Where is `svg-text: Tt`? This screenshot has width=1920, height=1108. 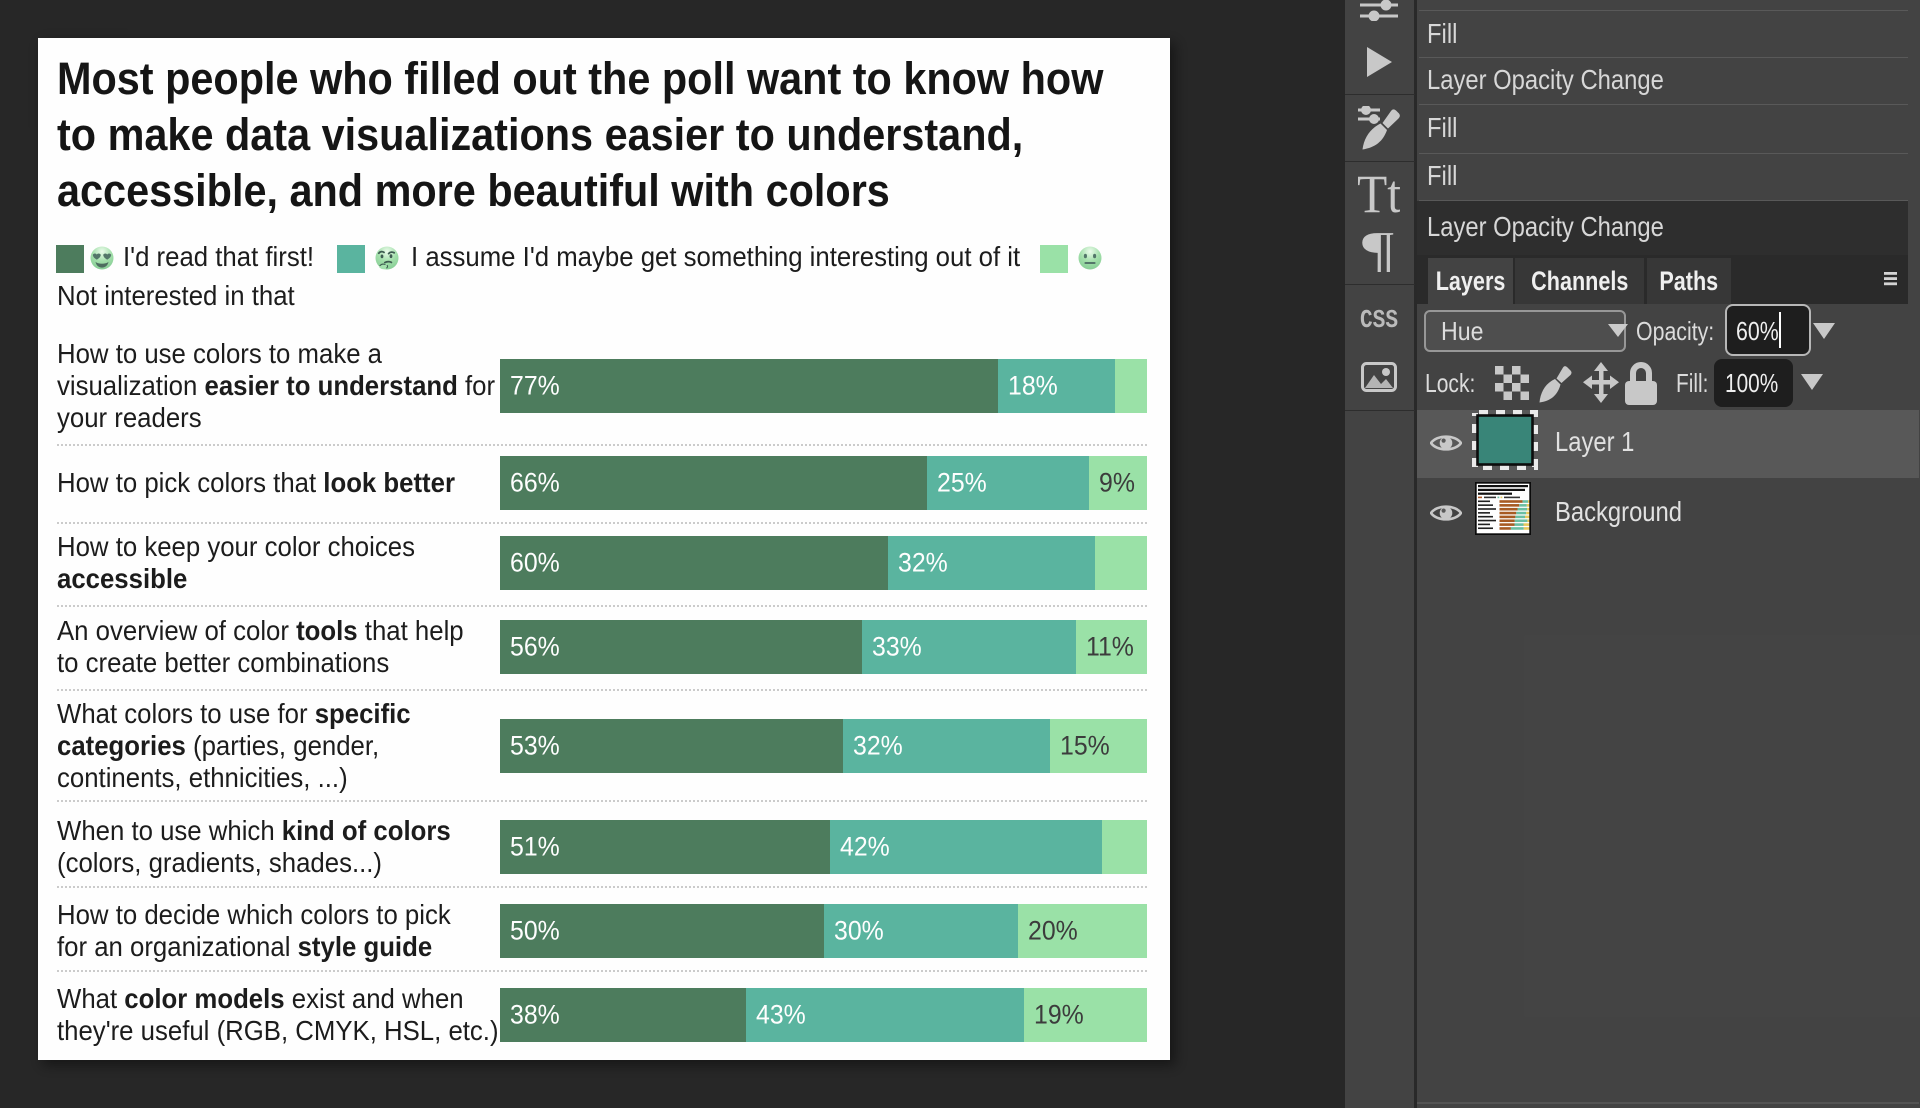 svg-text: Tt is located at coordinates (1379, 193).